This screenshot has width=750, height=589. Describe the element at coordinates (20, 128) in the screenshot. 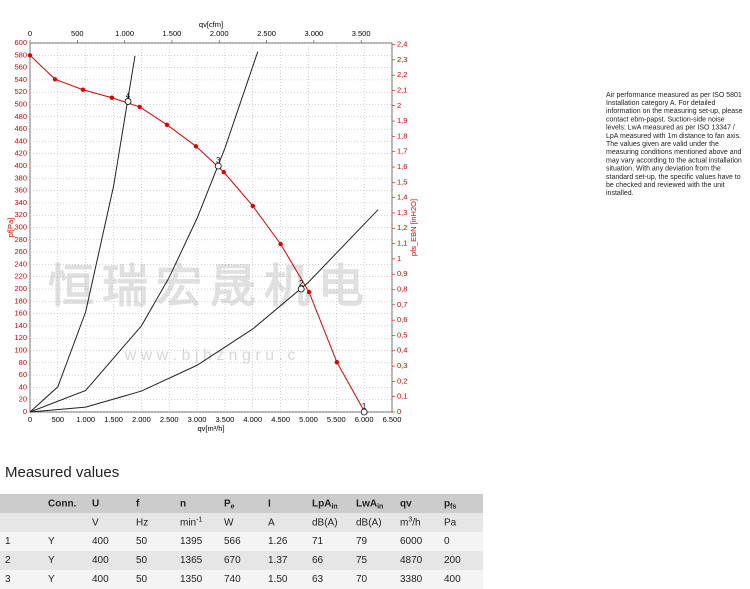

I see `y-tick-label: 460` at that location.